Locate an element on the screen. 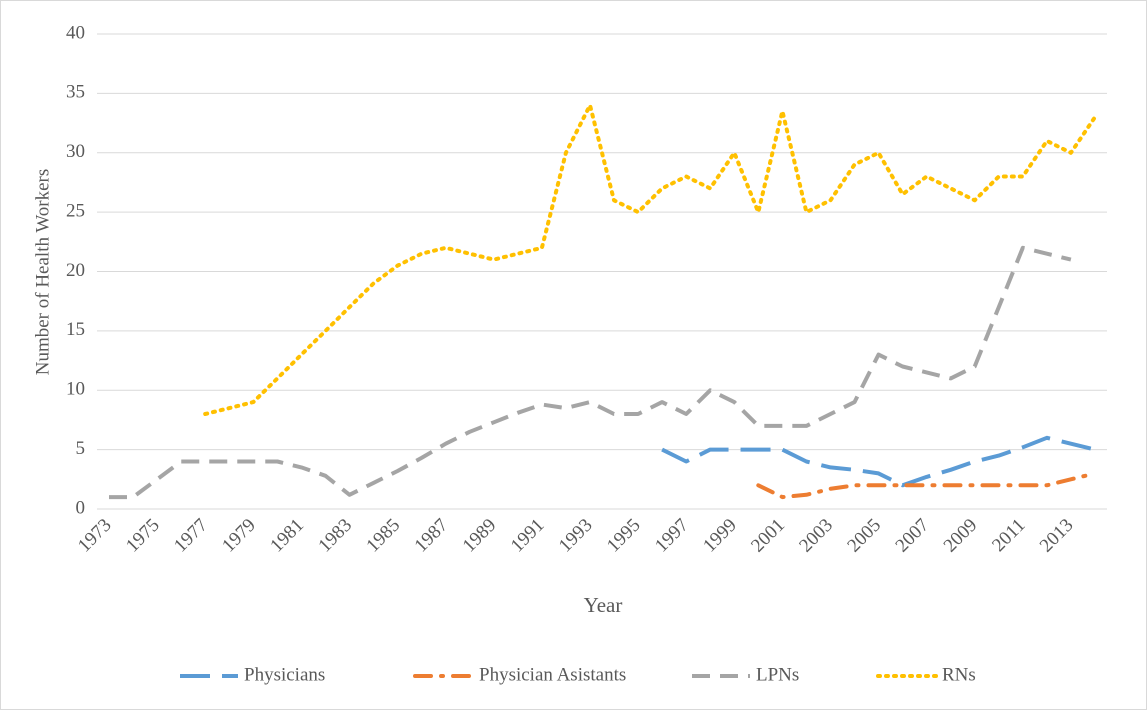 The width and height of the screenshot is (1148, 711). y-tick-label: 40 is located at coordinates (75, 32).